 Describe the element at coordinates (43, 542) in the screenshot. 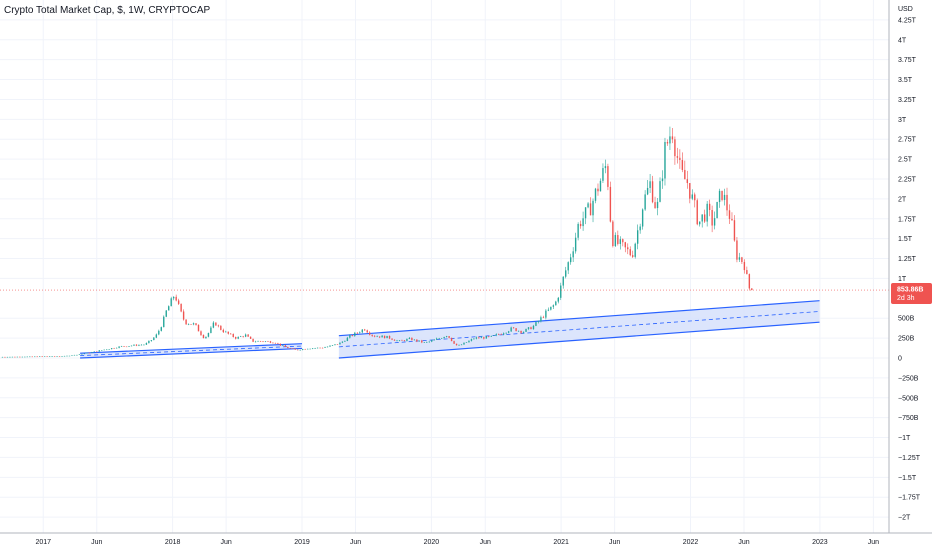

I see `x-tick-label-0: 2017` at that location.